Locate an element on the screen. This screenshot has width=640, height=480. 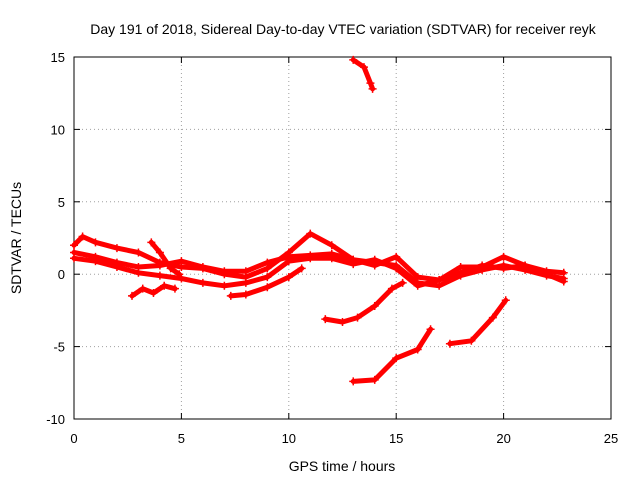
x-tick-label: 5 is located at coordinates (181, 438).